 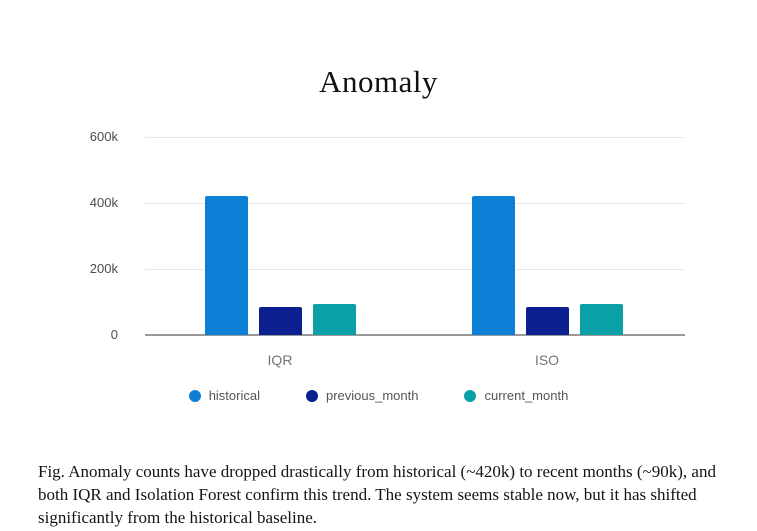 What do you see at coordinates (226, 265) in the screenshot?
I see `bar-IQR-historical` at bounding box center [226, 265].